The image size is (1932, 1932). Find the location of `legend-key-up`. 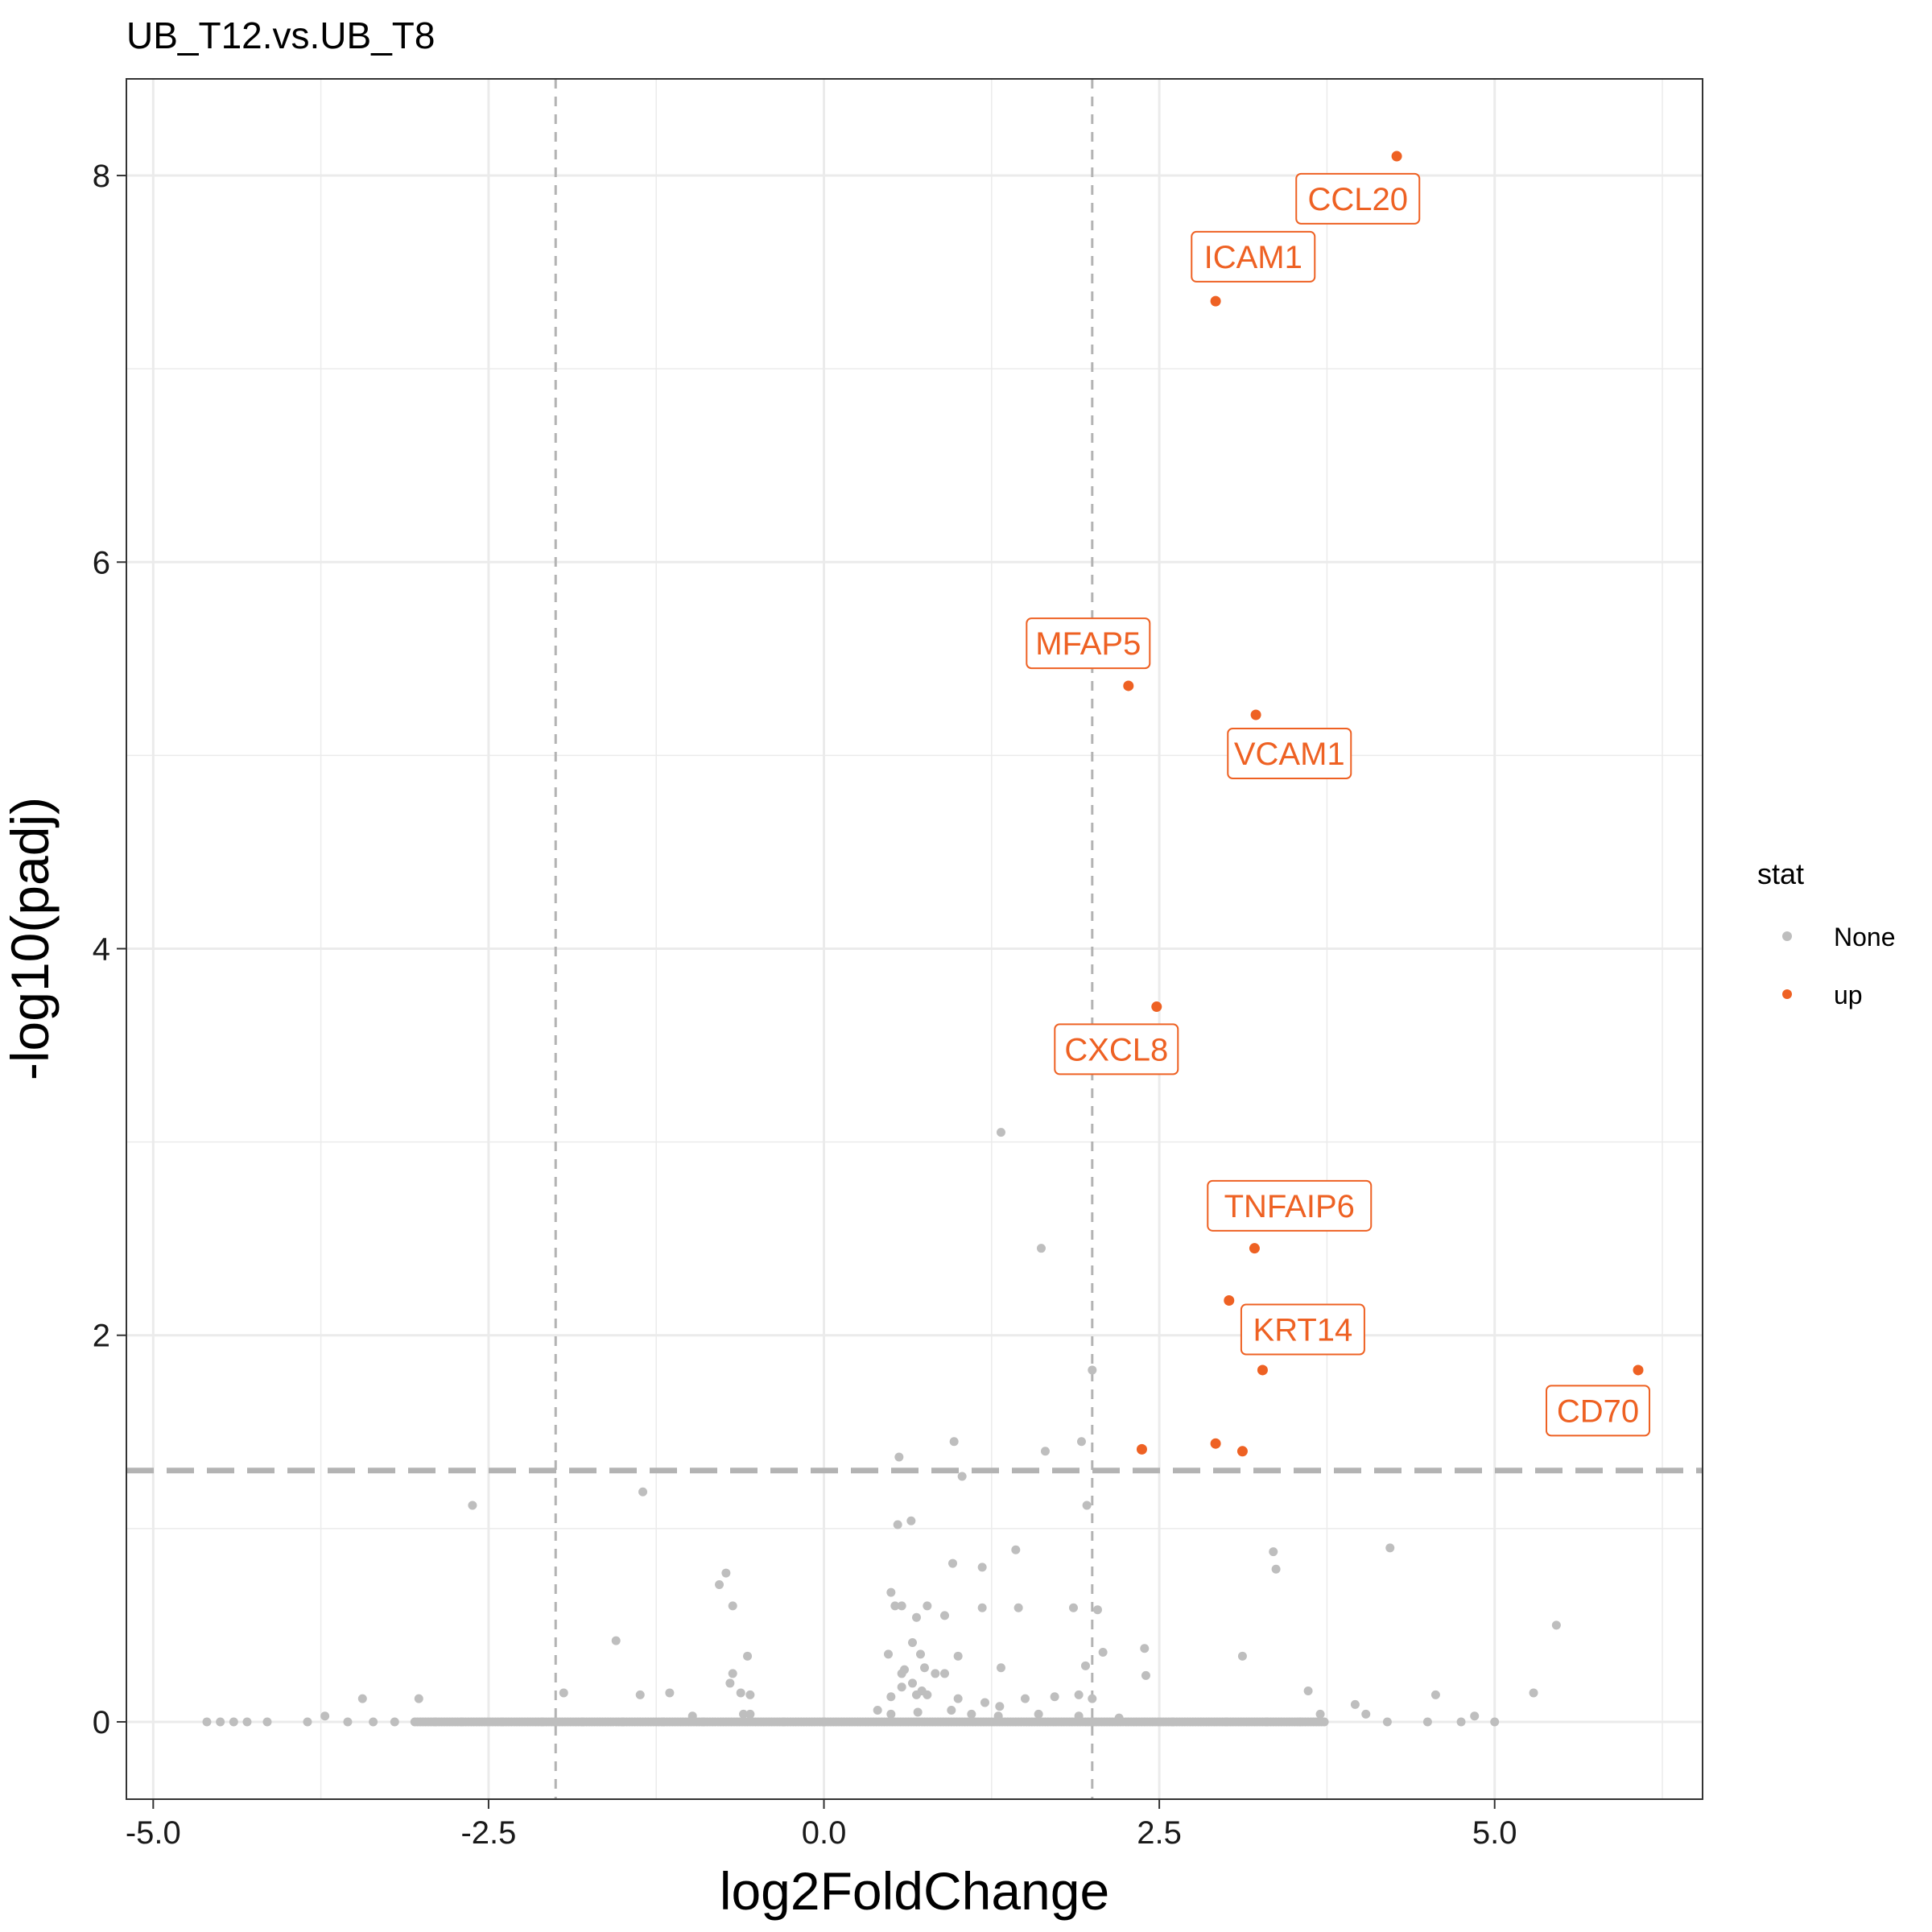

legend-key-up is located at coordinates (1787, 994).